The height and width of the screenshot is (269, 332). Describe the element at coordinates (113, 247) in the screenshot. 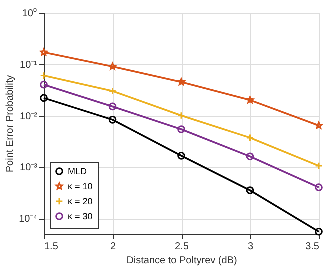

I see `x-tick-label: 2` at that location.